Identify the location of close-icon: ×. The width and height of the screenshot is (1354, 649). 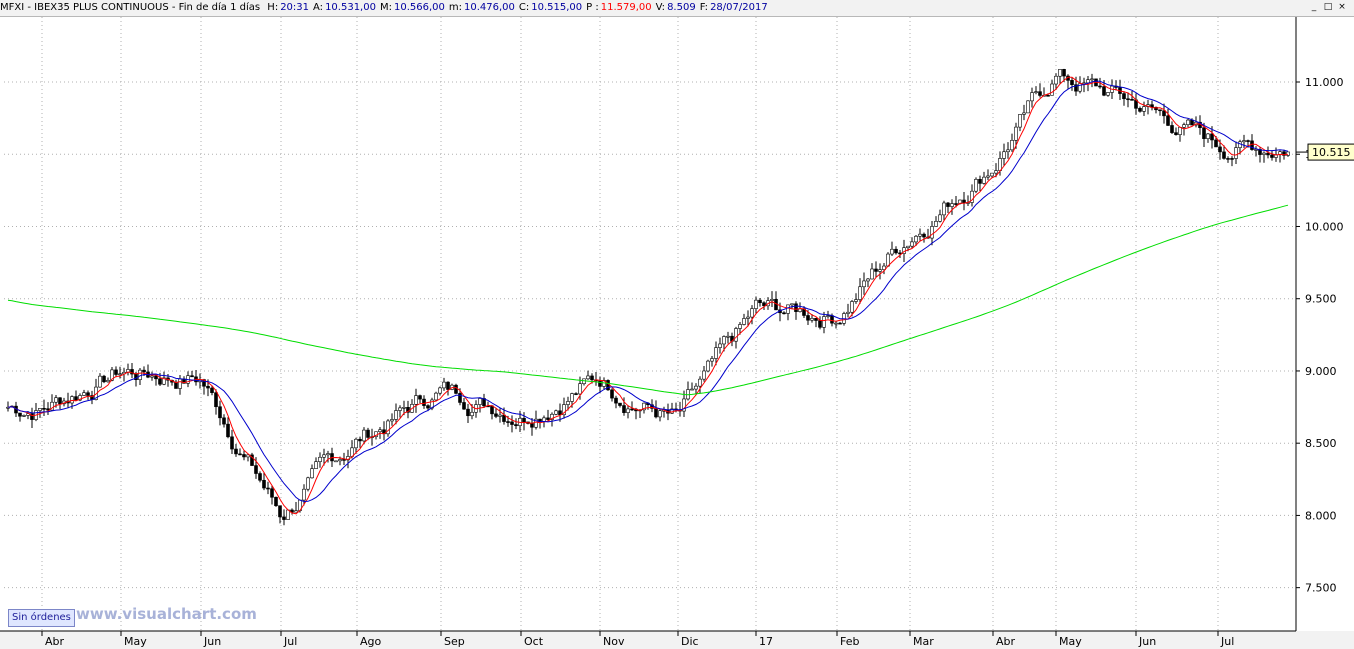
(1342, 7).